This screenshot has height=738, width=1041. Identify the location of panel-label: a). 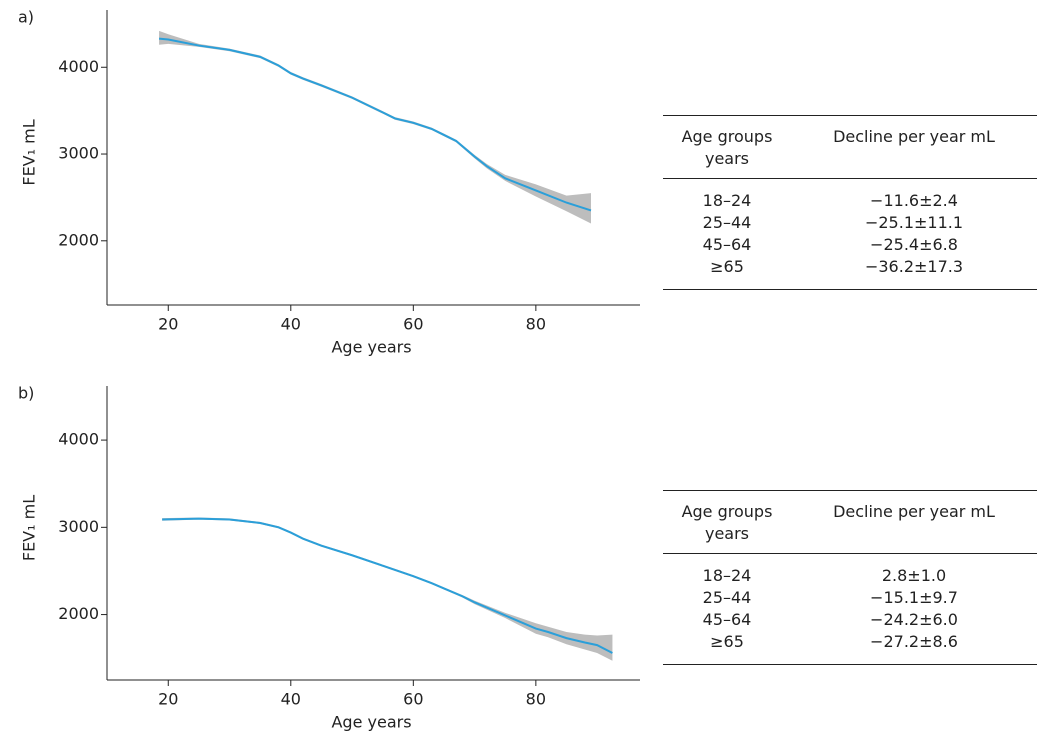
(26, 17).